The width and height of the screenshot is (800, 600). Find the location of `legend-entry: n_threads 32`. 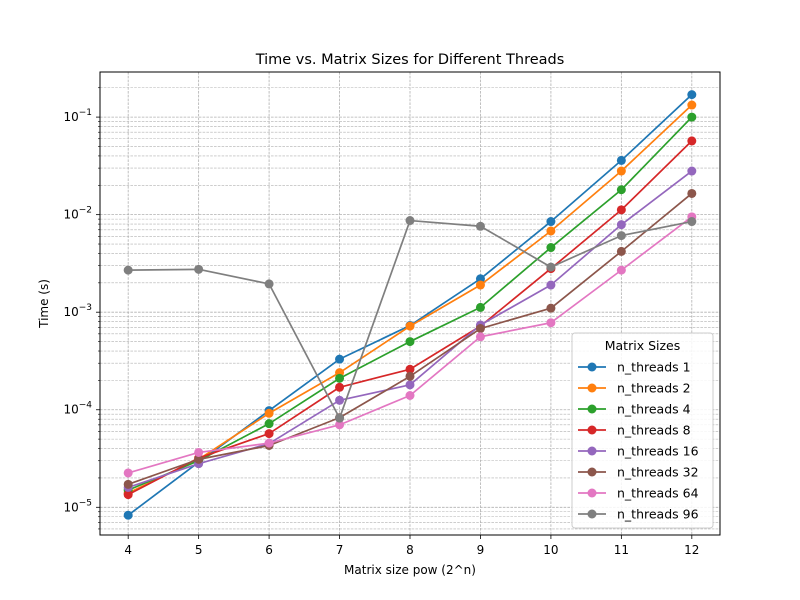

legend-entry: n_threads 32 is located at coordinates (638, 472).